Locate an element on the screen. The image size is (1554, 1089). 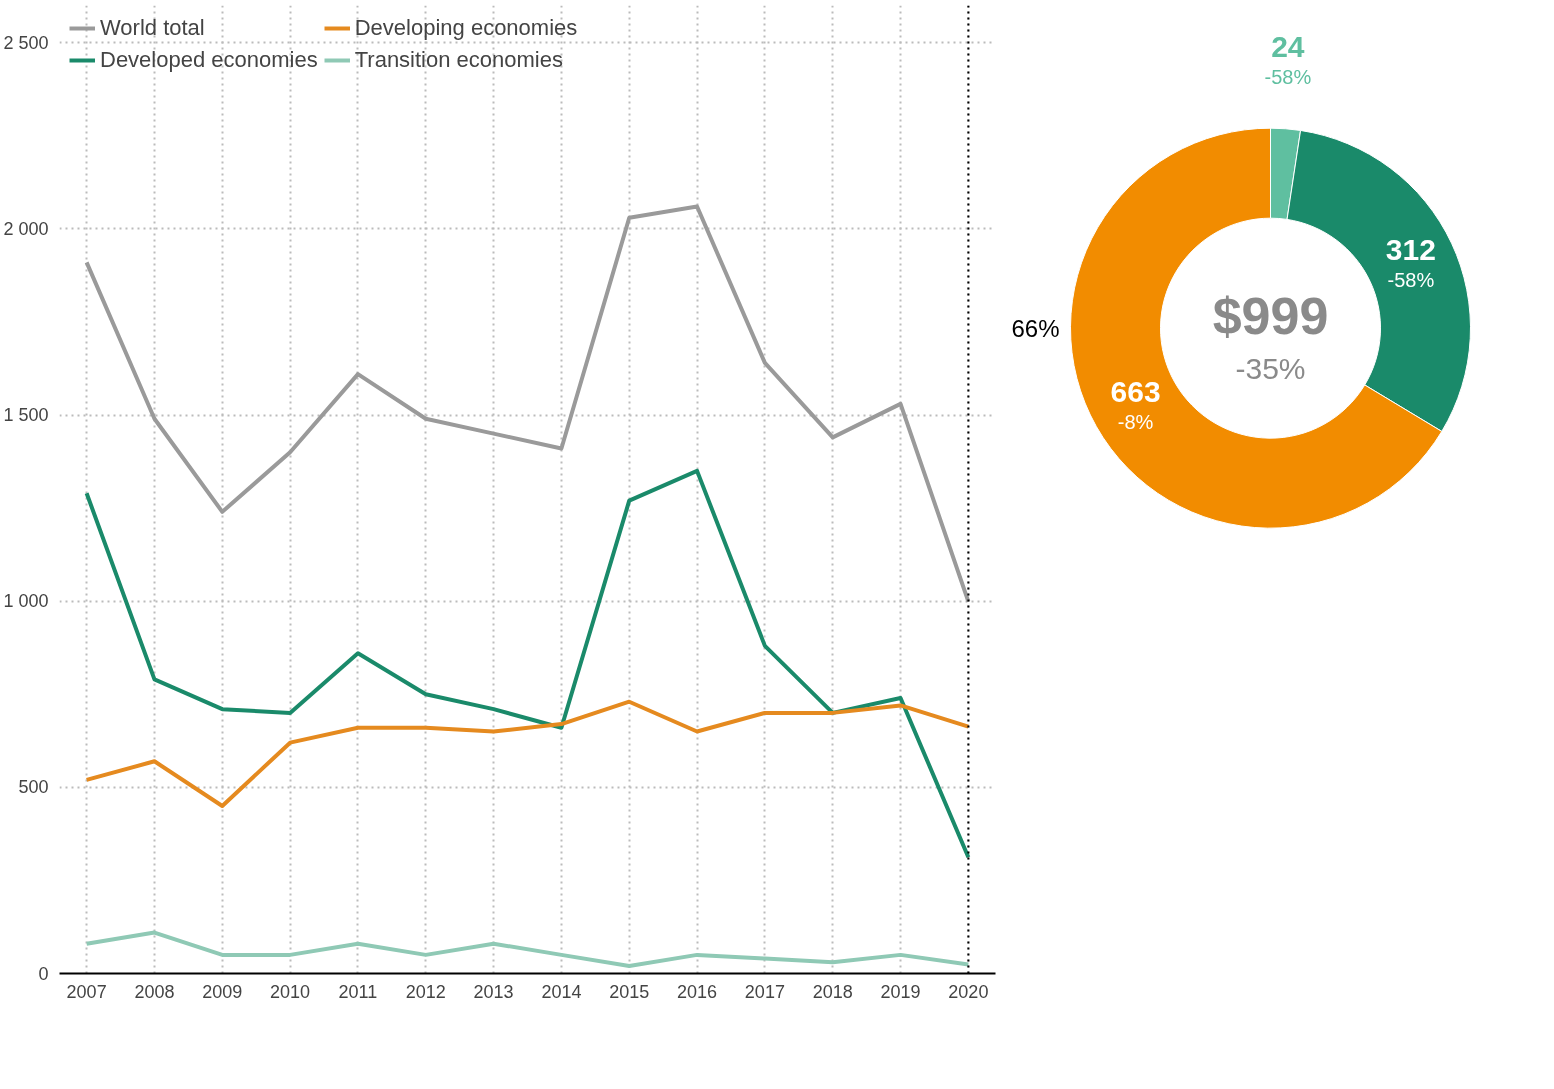
y-tick-label: 1 000 is located at coordinates (26, 601).